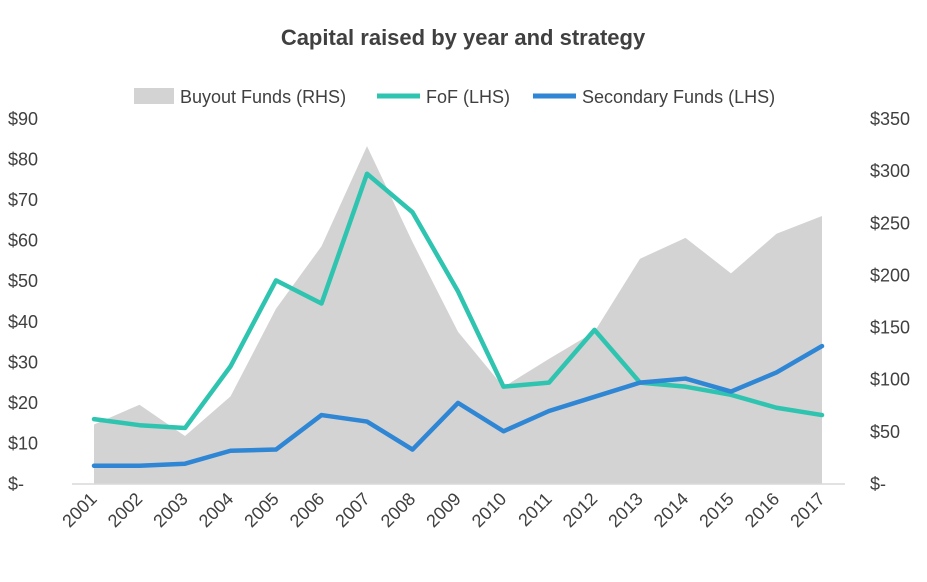  I want to click on left-tick-label: $10, so click(23, 443).